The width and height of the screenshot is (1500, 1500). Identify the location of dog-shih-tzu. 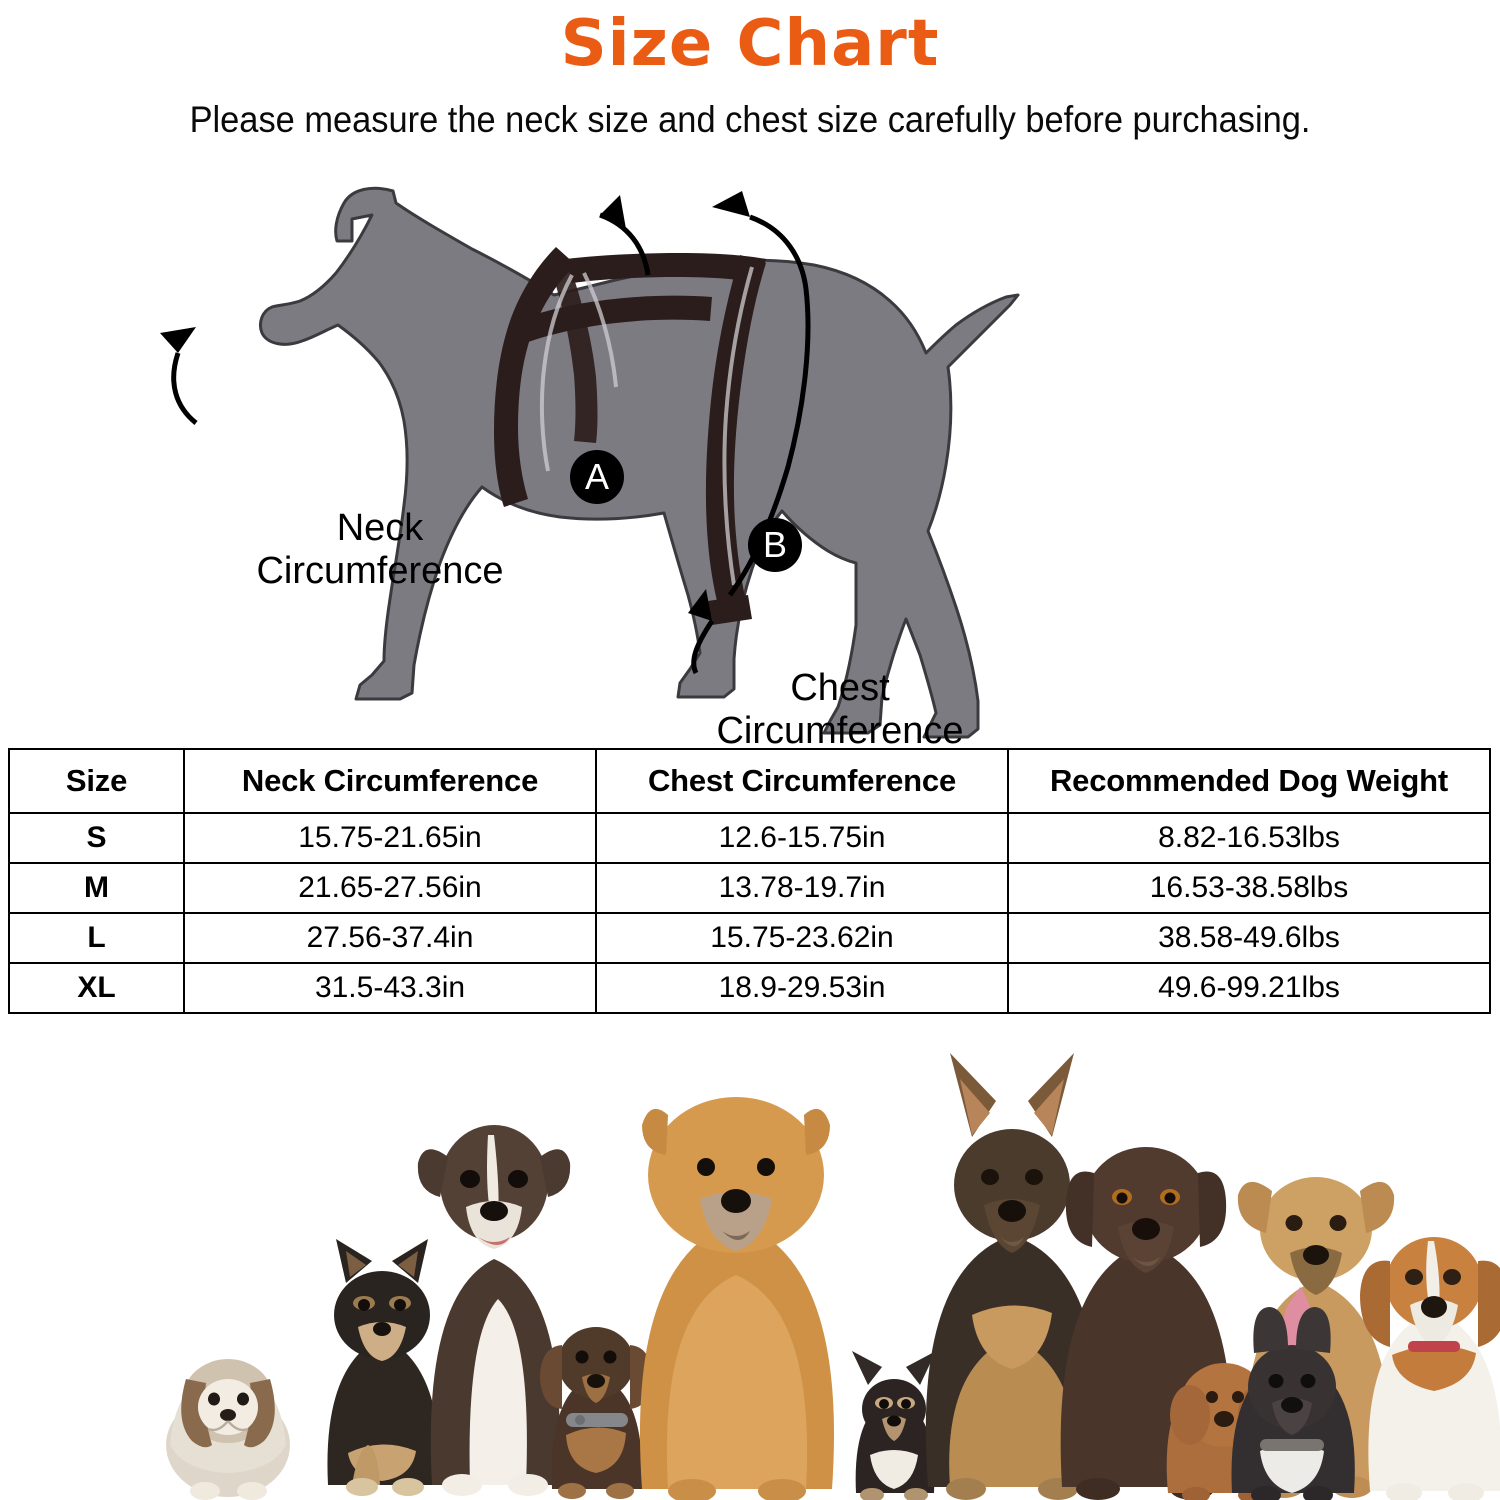
(228, 1429).